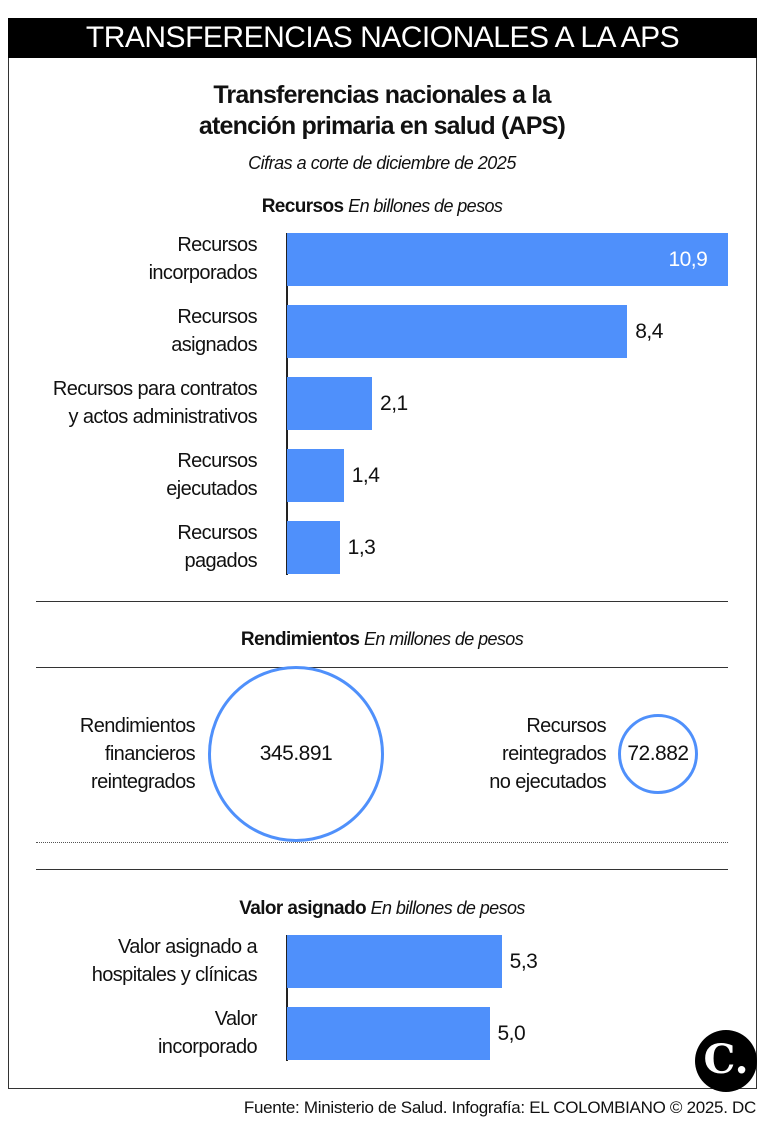 Image resolution: width=764 pixels, height=1130 pixels. I want to click on dotted-divider, so click(382, 842).